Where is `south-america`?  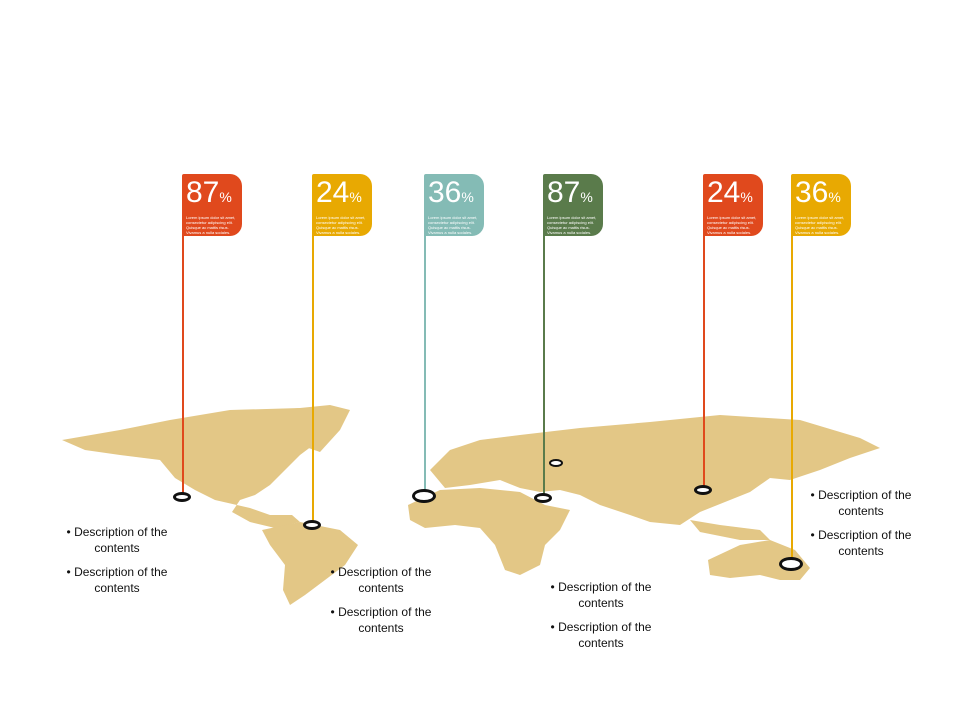
south-america is located at coordinates (310, 563).